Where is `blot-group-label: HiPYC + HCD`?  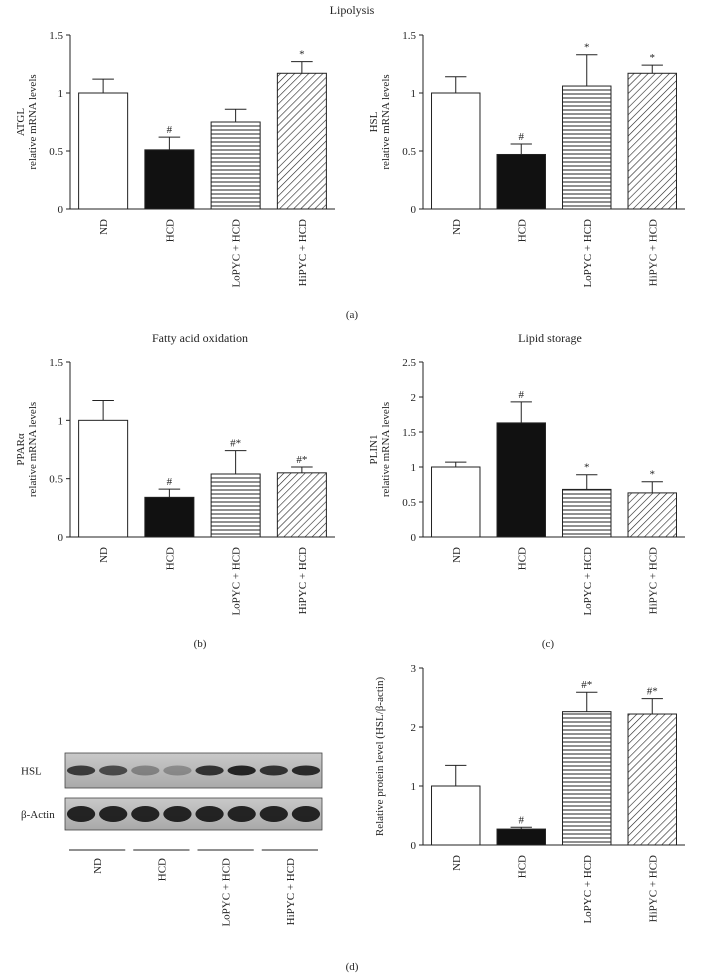
blot-group-label: HiPYC + HCD is located at coordinates (291, 891).